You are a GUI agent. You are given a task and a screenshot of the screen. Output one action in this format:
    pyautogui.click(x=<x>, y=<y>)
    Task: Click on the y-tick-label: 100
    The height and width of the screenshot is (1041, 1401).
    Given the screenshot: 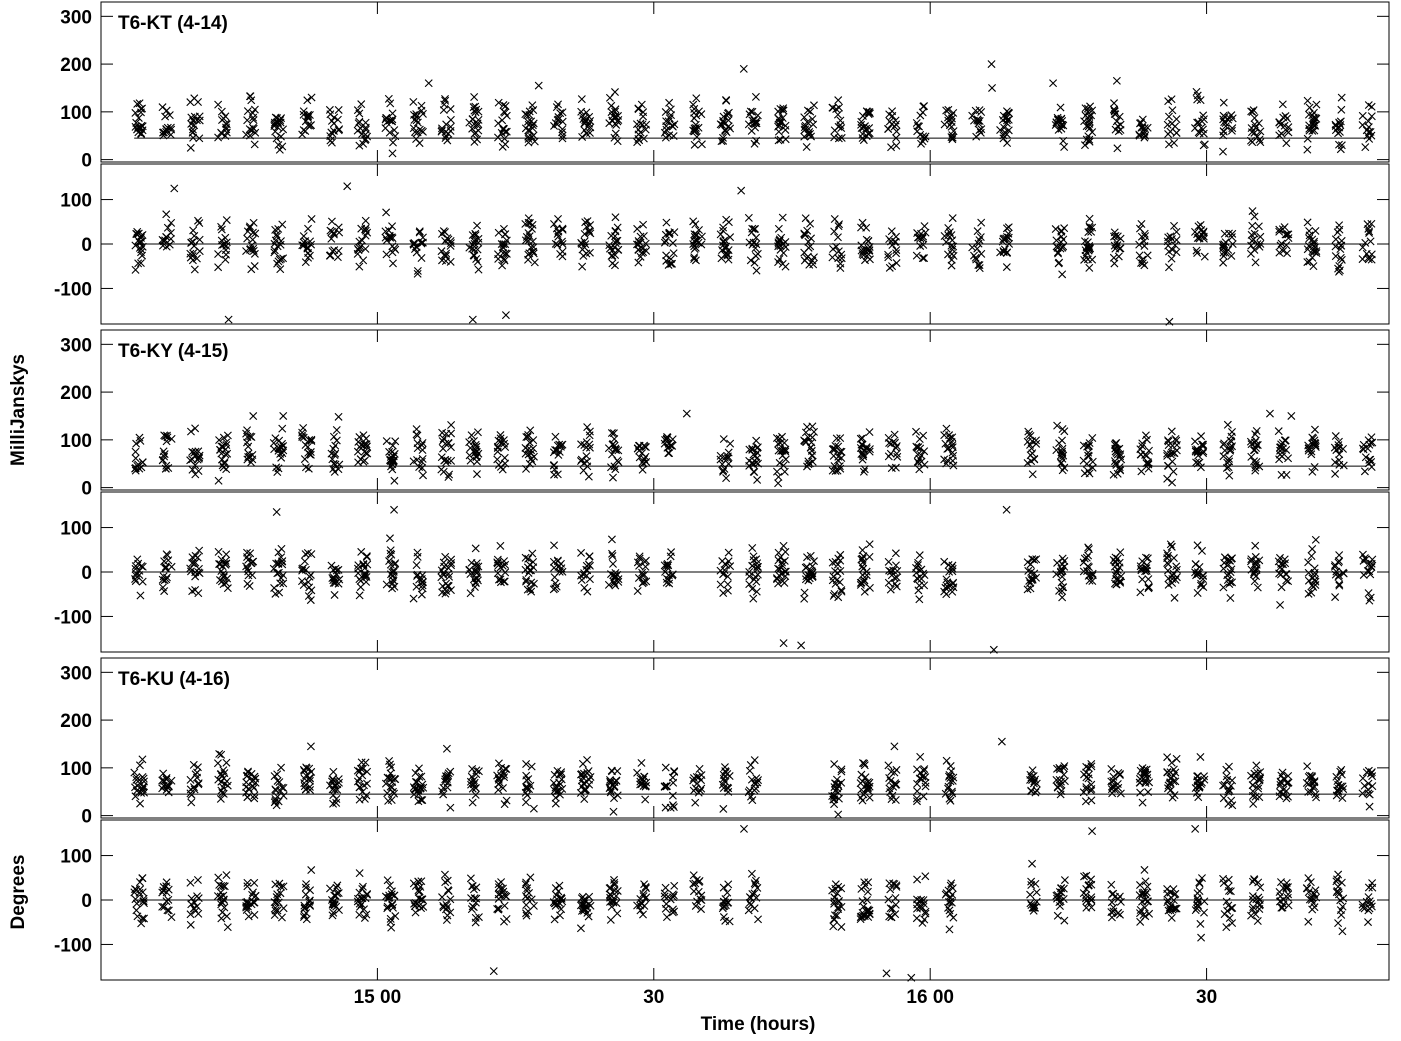 What is the action you would take?
    pyautogui.click(x=76, y=769)
    